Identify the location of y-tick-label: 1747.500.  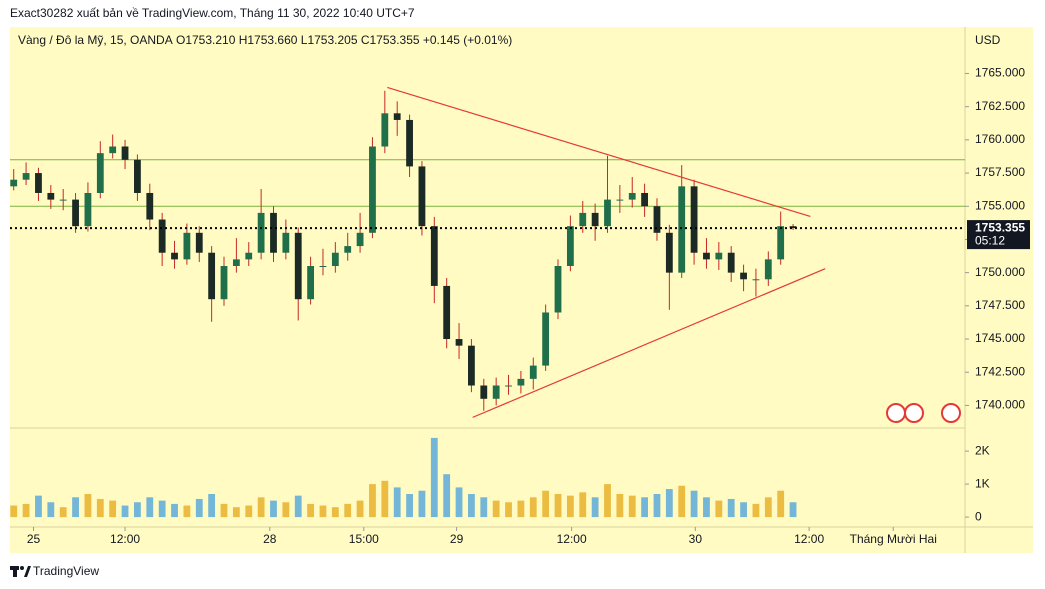
(1000, 305).